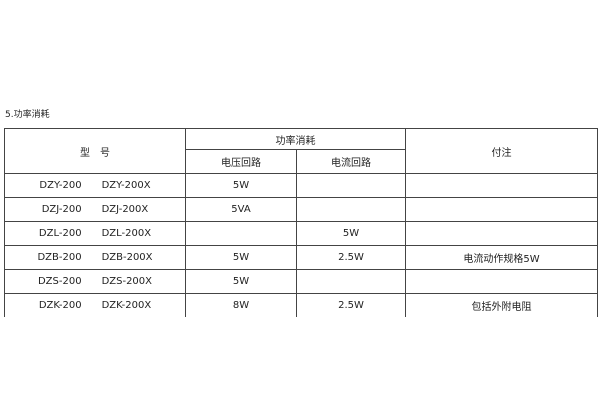  I want to click on cell-model: DZY-200 DZY-200X, so click(95, 185).